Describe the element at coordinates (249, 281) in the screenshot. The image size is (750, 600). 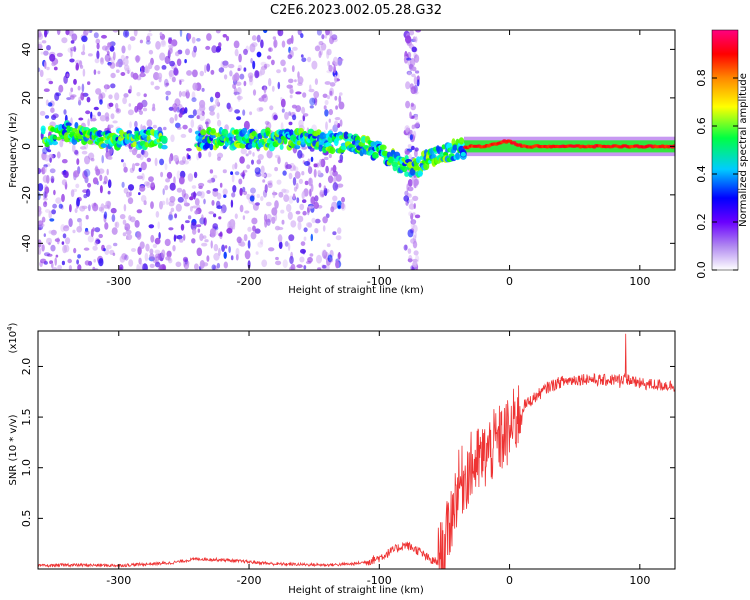
I see `spectrogram-x-tick-label: -200` at that location.